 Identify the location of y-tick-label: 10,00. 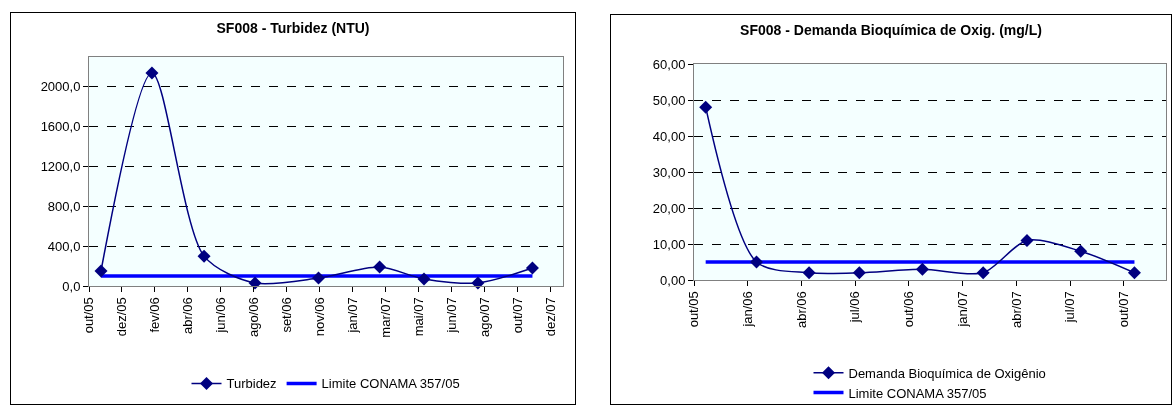
(669, 244).